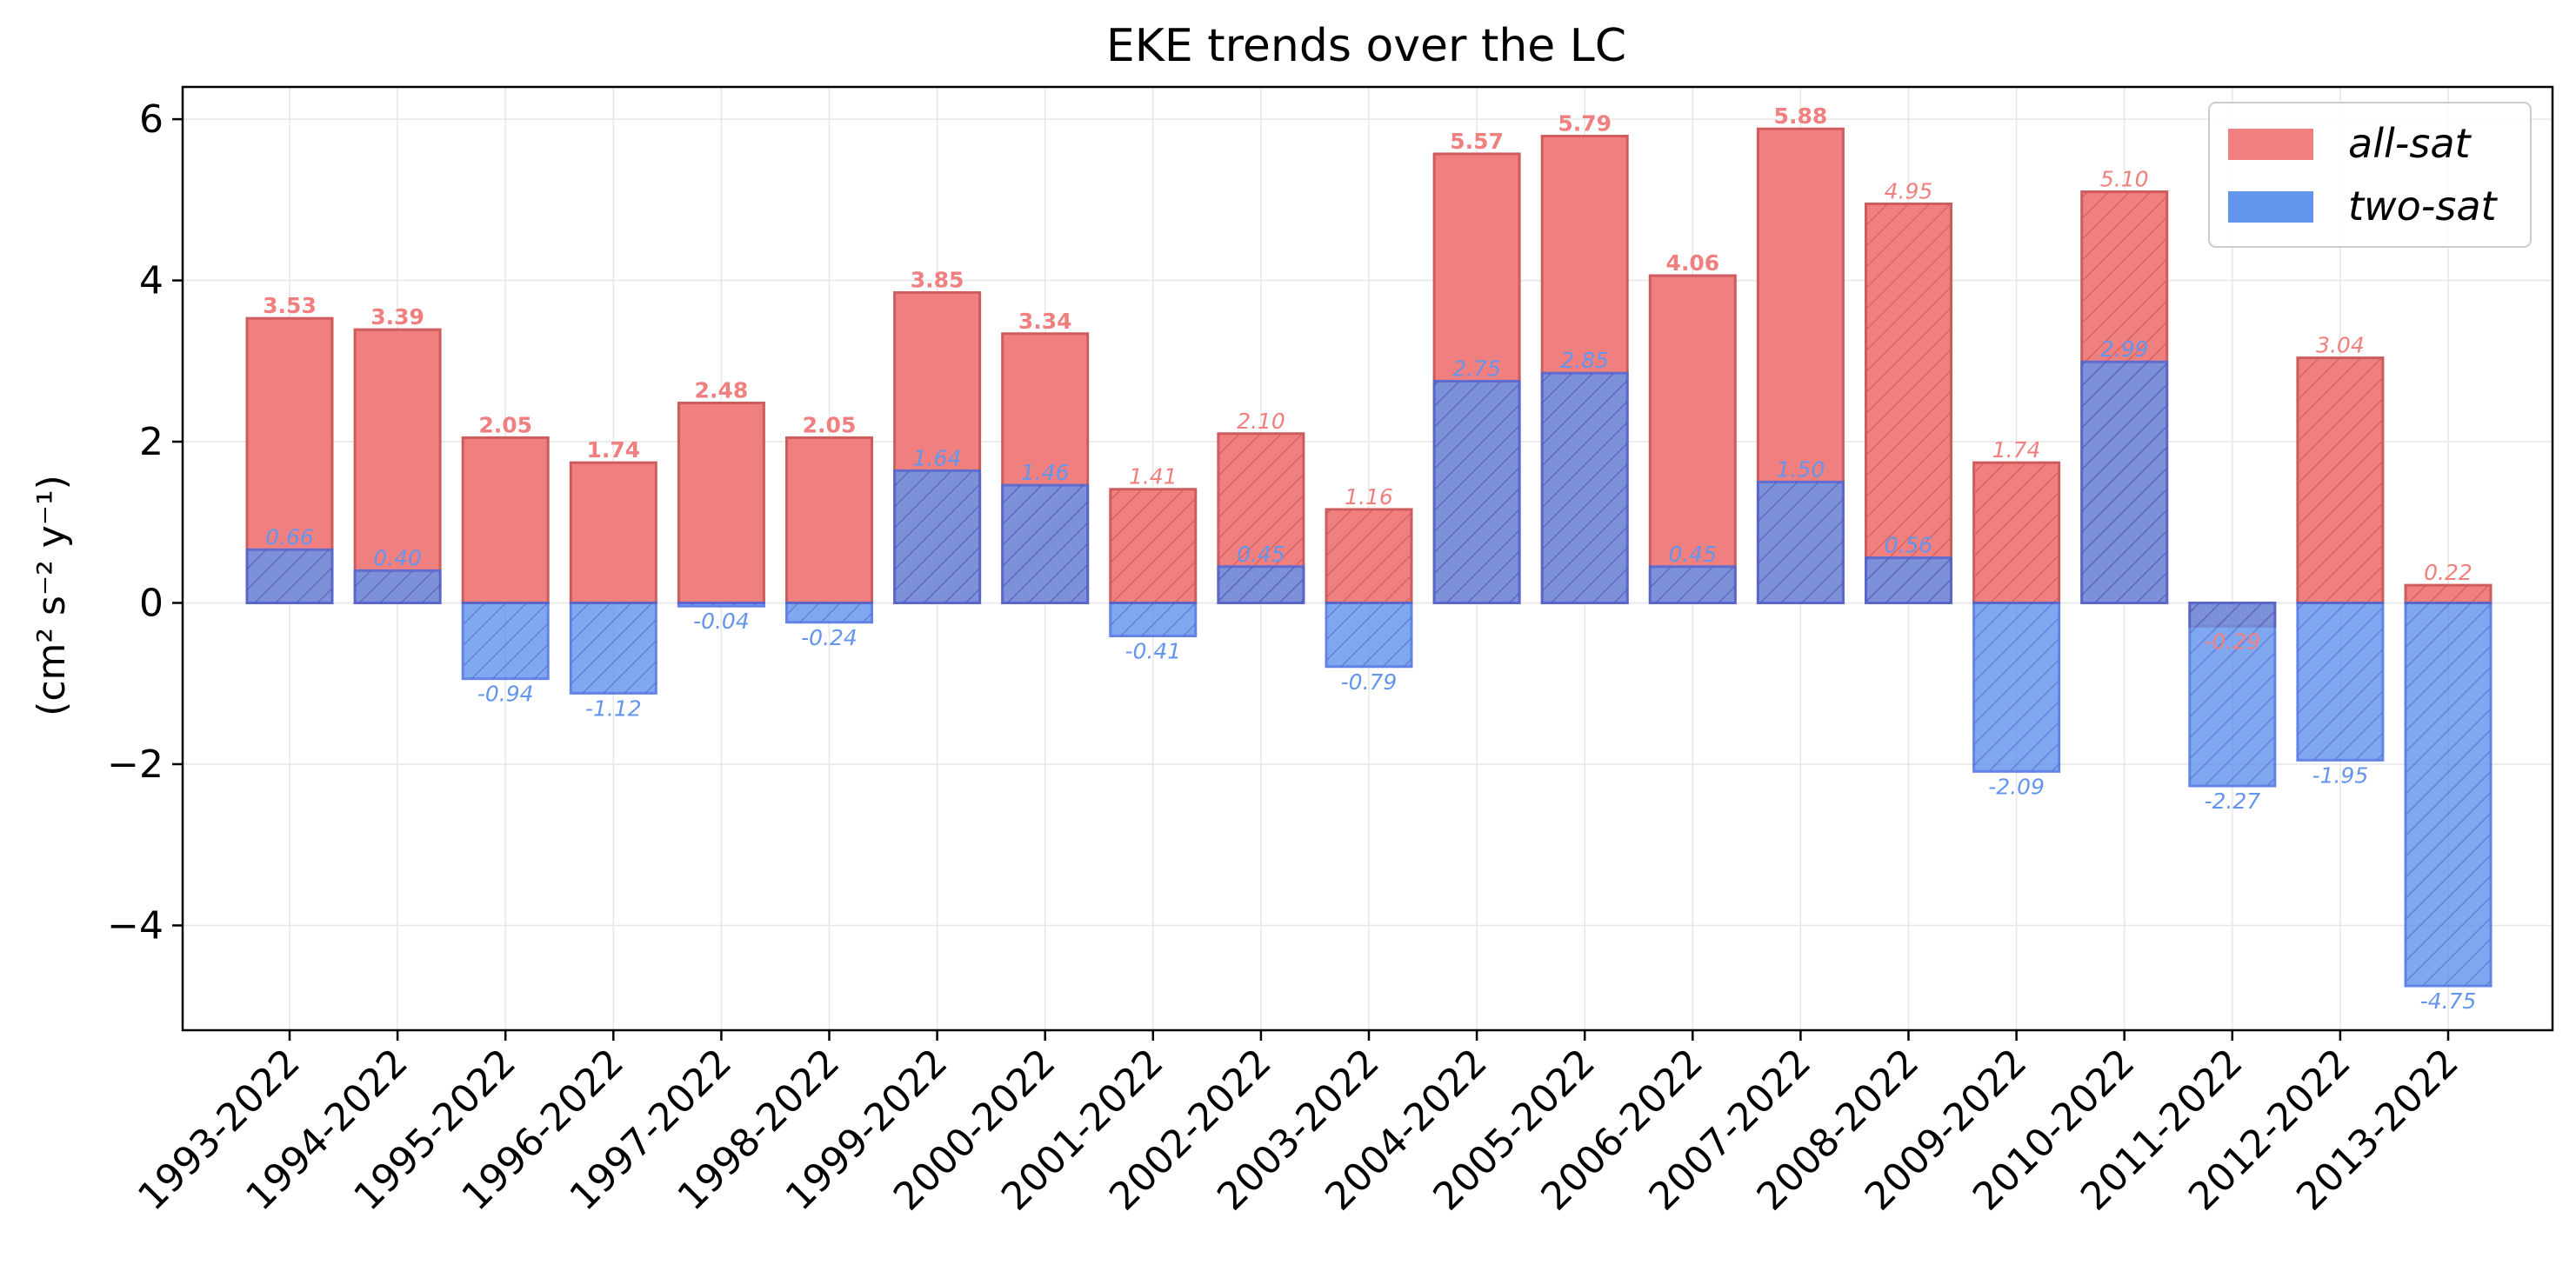  I want to click on data-label-all-sat: 3.04, so click(2340, 345).